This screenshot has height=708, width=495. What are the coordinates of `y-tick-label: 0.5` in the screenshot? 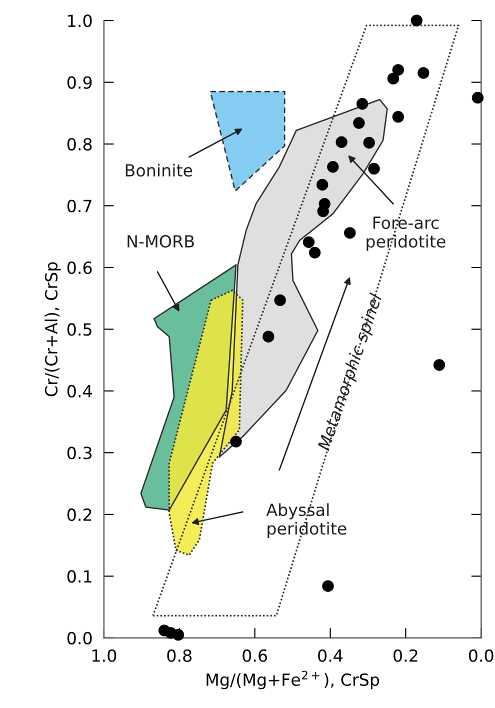 It's located at (79, 329).